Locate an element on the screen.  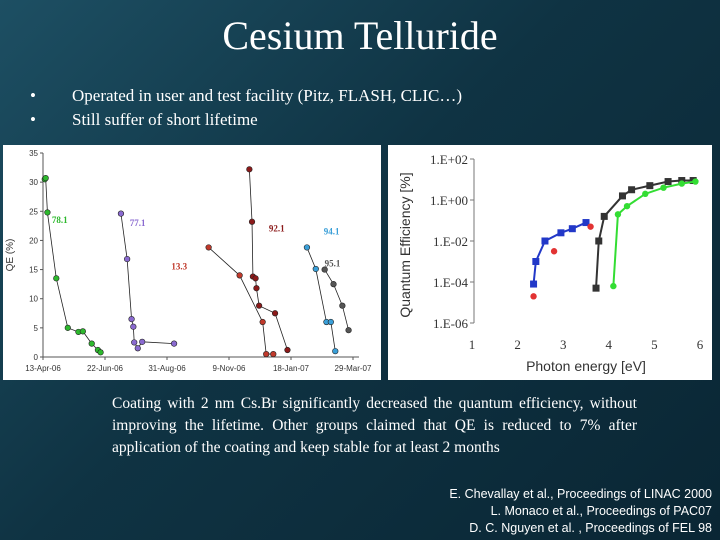
y-tick-label: 1.E-02 is located at coordinates (450, 241).